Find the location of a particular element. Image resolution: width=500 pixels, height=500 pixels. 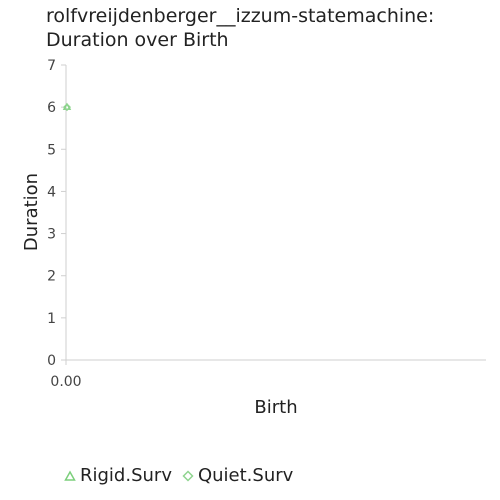

y-tick-label-2: 2 is located at coordinates (51, 277).